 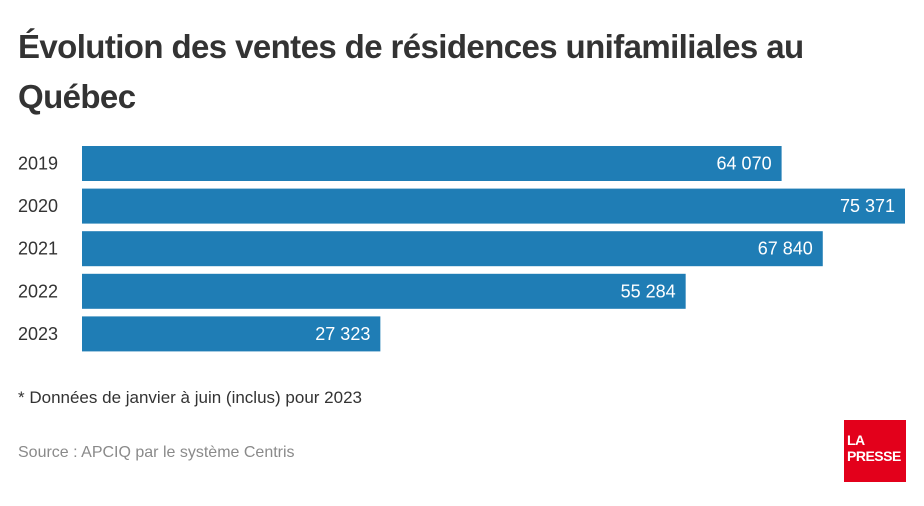 What do you see at coordinates (432, 163) in the screenshot?
I see `bar-2019` at bounding box center [432, 163].